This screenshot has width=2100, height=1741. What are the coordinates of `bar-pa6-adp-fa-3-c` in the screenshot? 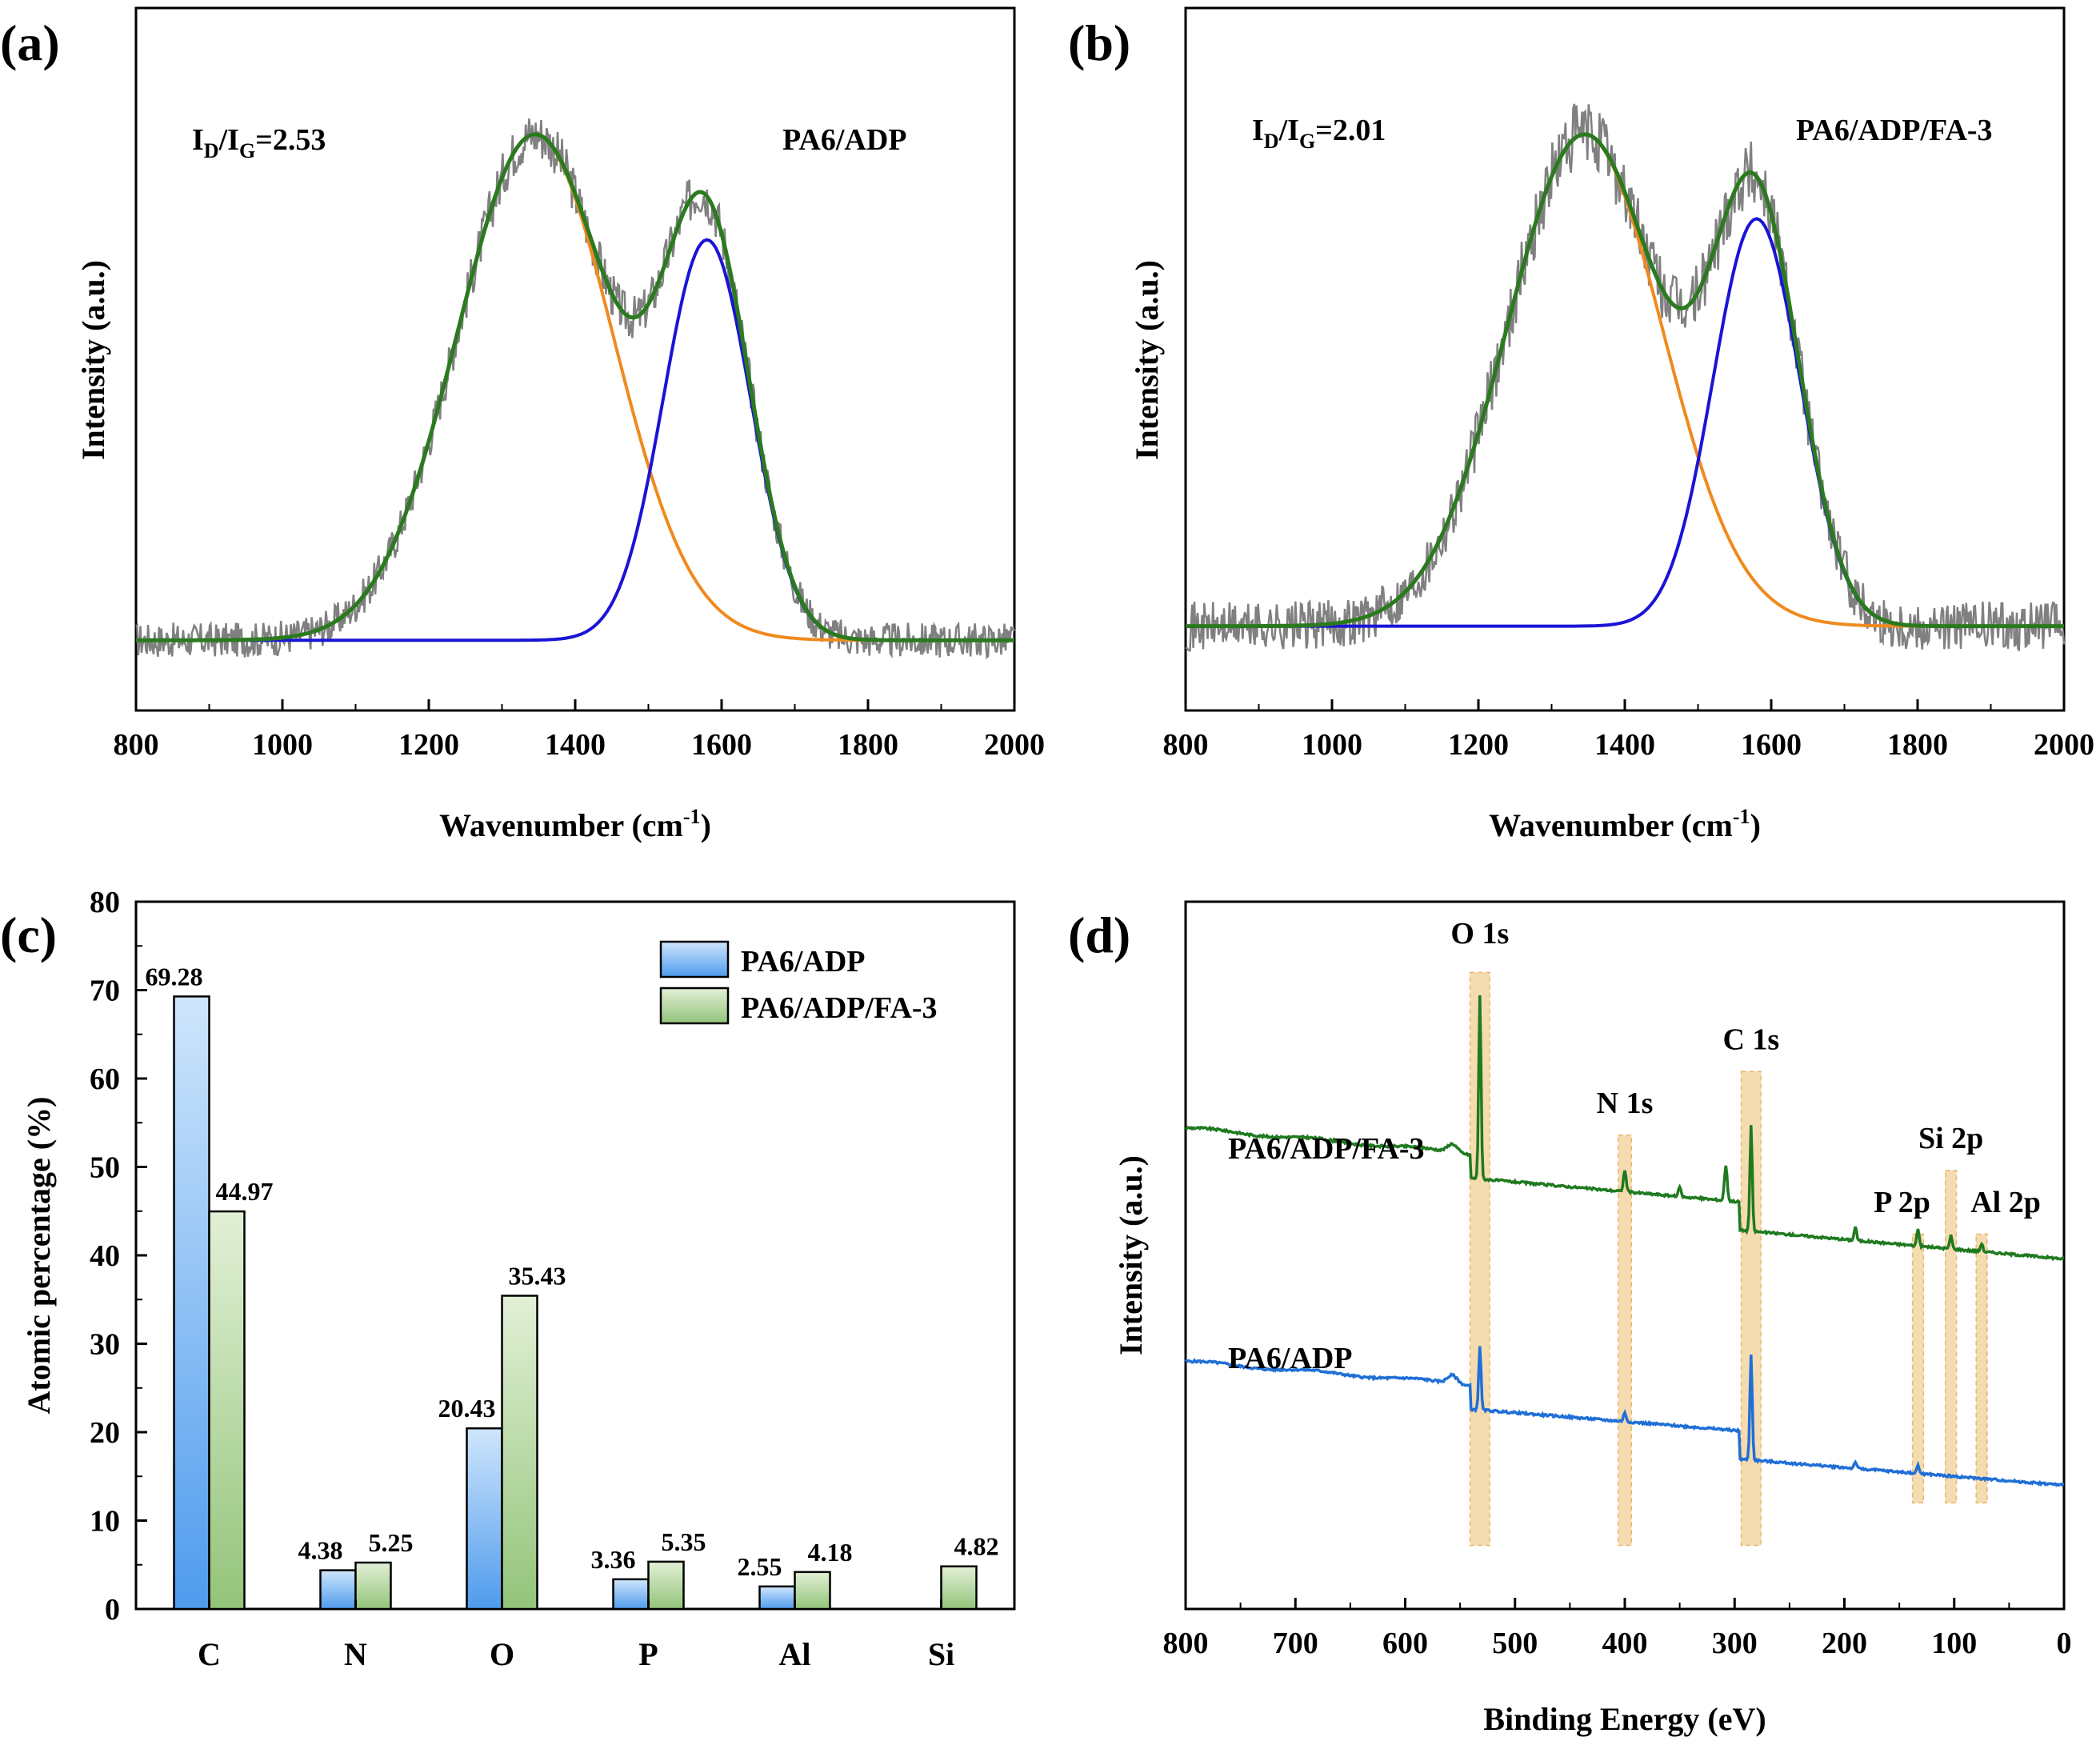 It's located at (227, 1410).